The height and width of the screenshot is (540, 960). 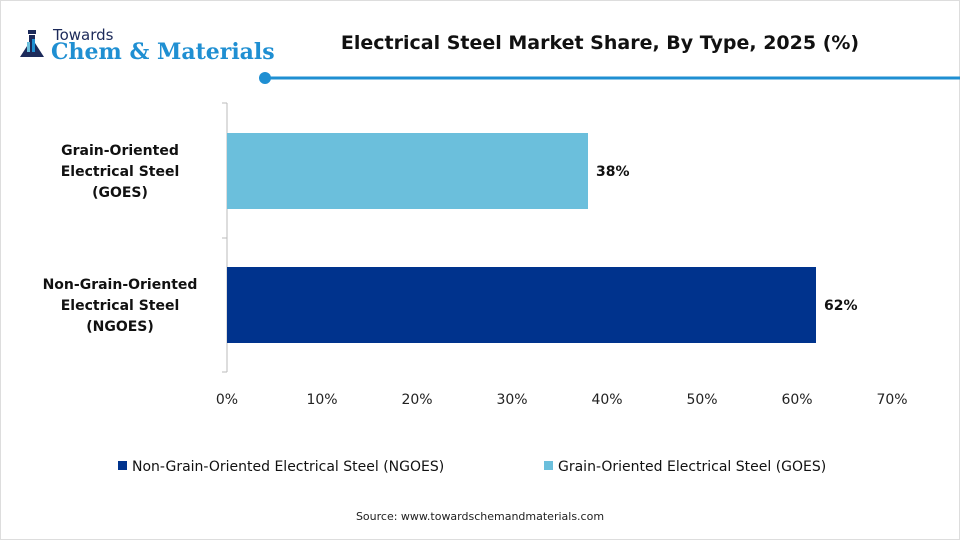 What do you see at coordinates (480, 516) in the screenshot?
I see `source-note: Source: www.towardschemandmaterials.com` at bounding box center [480, 516].